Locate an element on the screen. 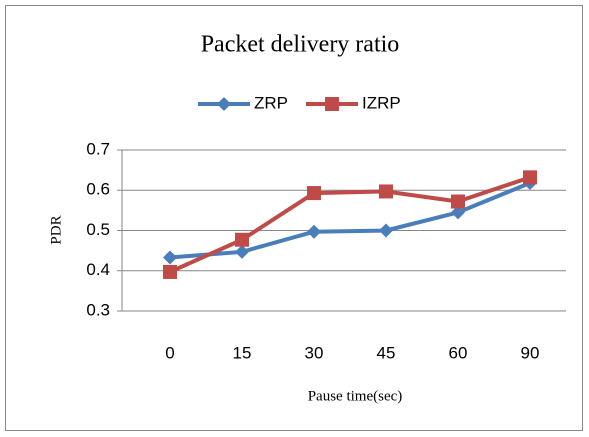 The image size is (589, 437). y-axis-label: PDR is located at coordinates (56, 229).